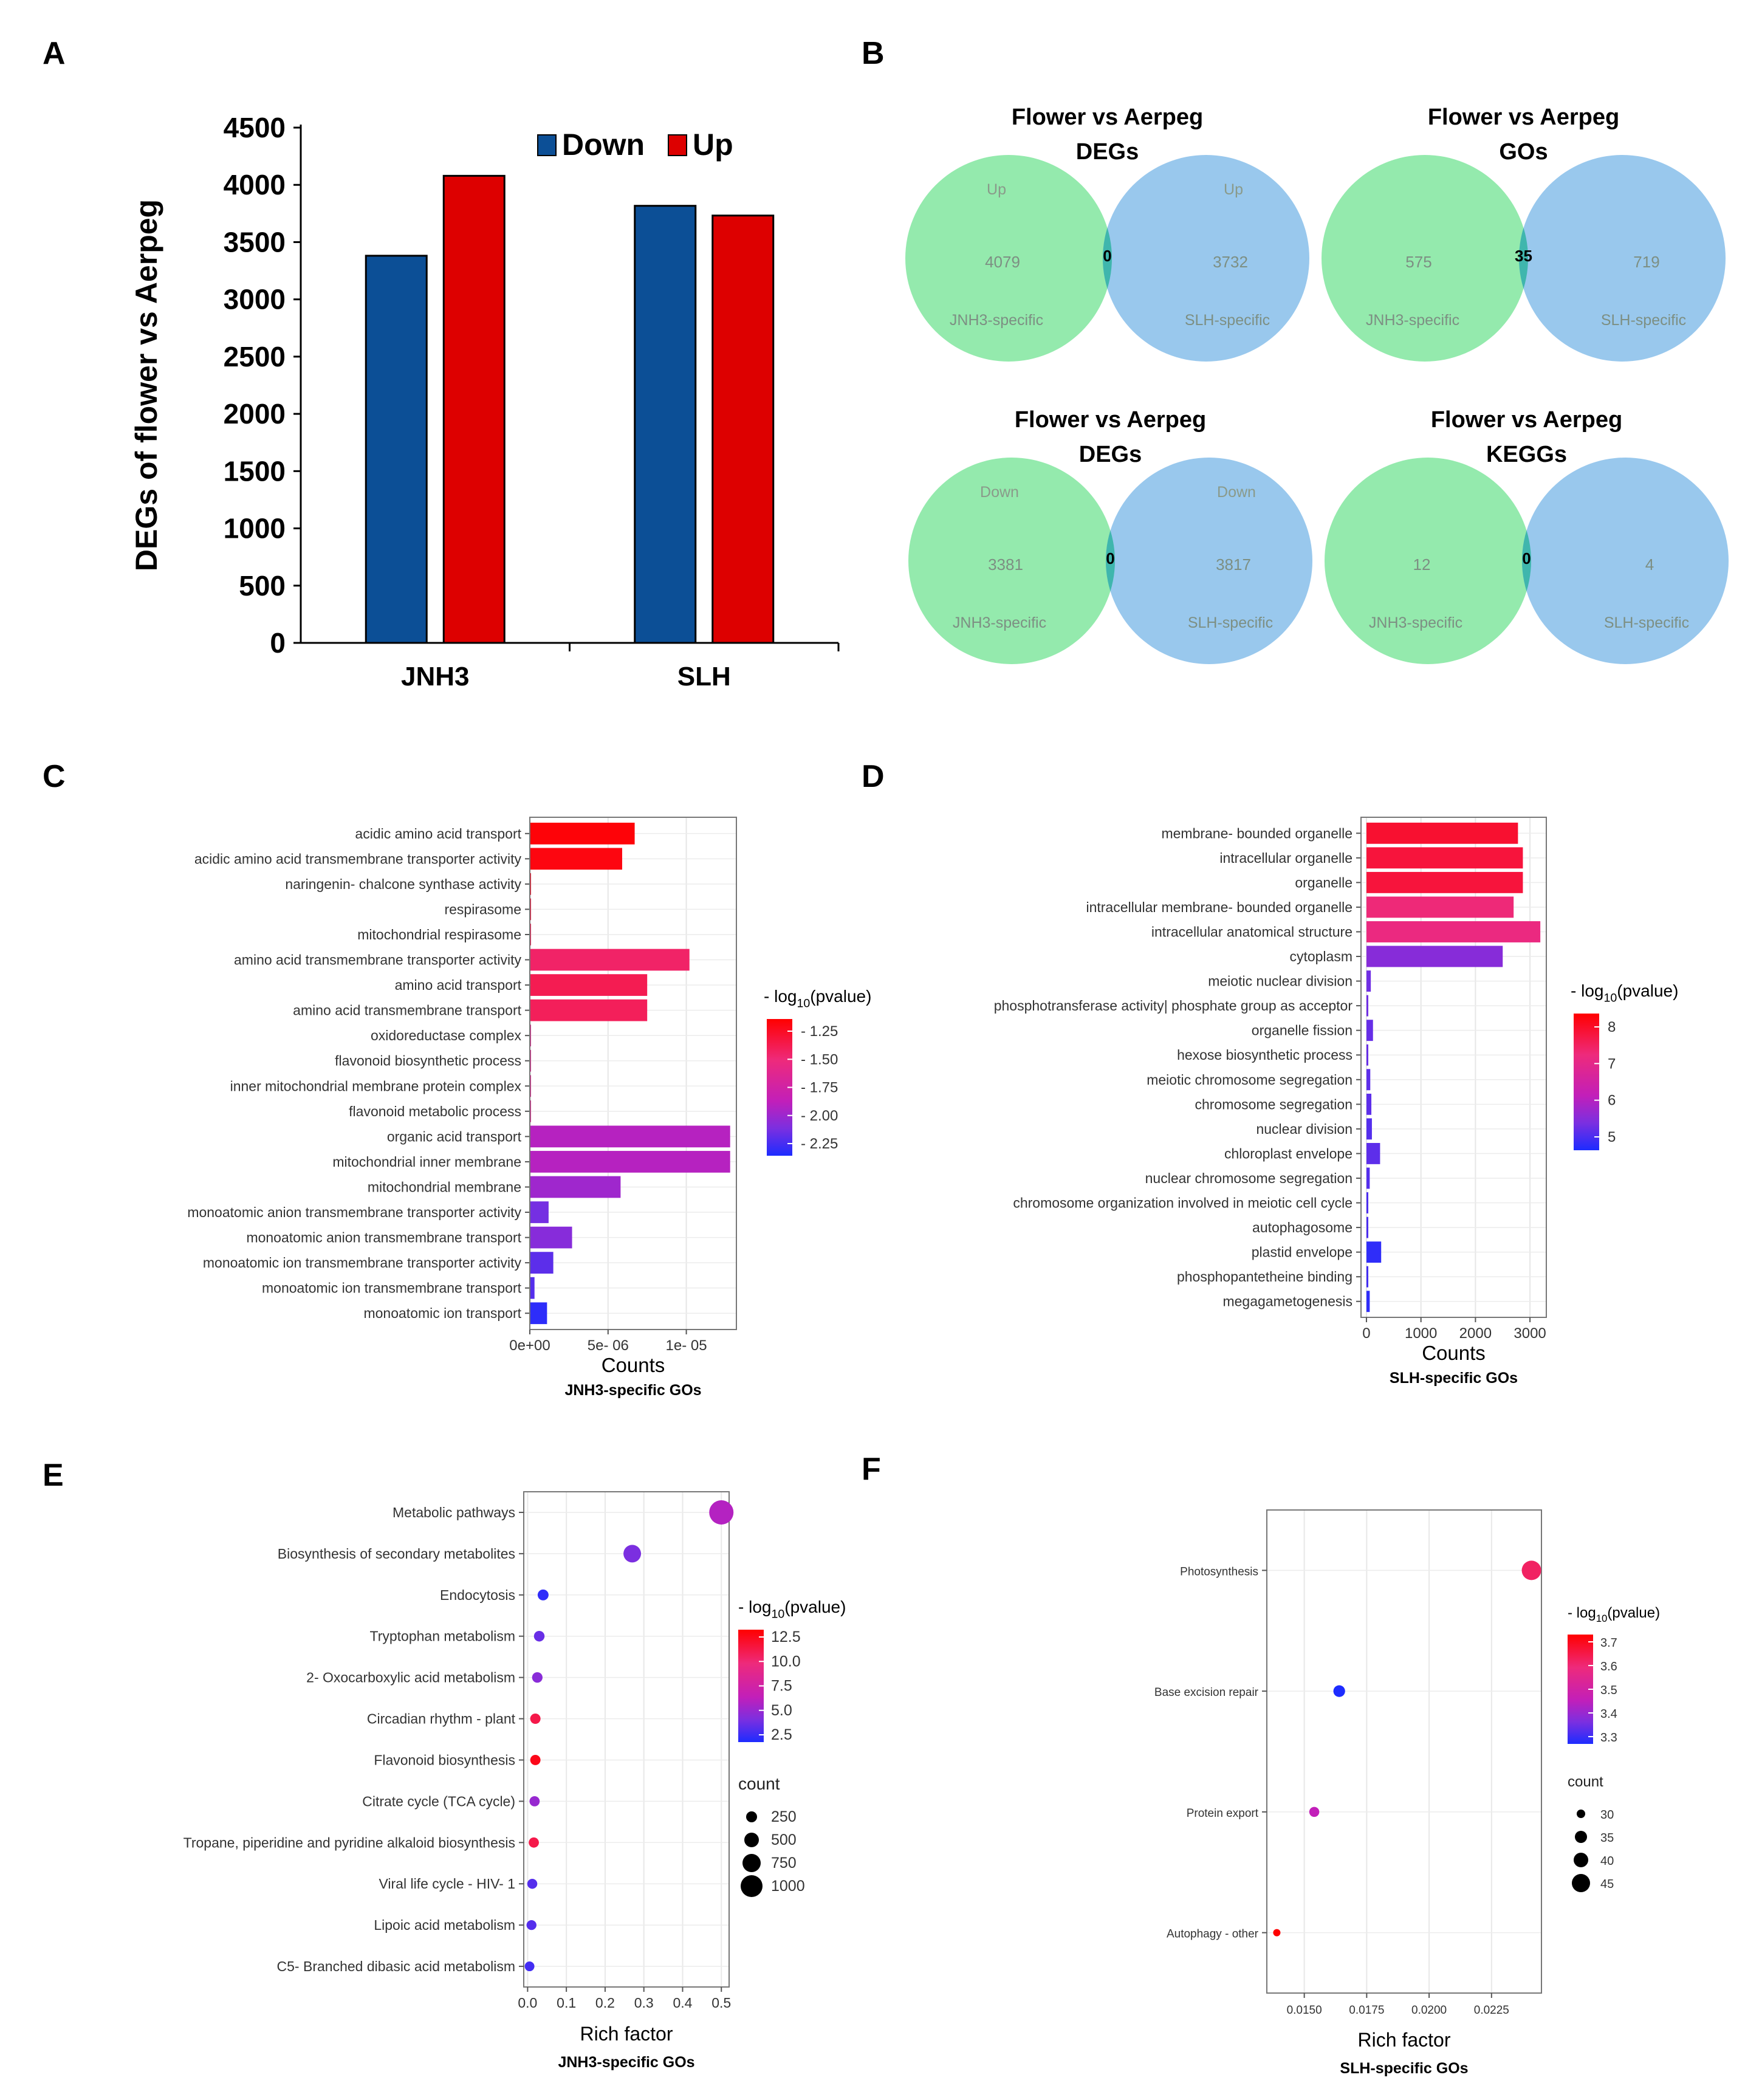 The height and width of the screenshot is (2100, 1745). What do you see at coordinates (704, 676) in the screenshot?
I see `x-tick-label: SLH` at bounding box center [704, 676].